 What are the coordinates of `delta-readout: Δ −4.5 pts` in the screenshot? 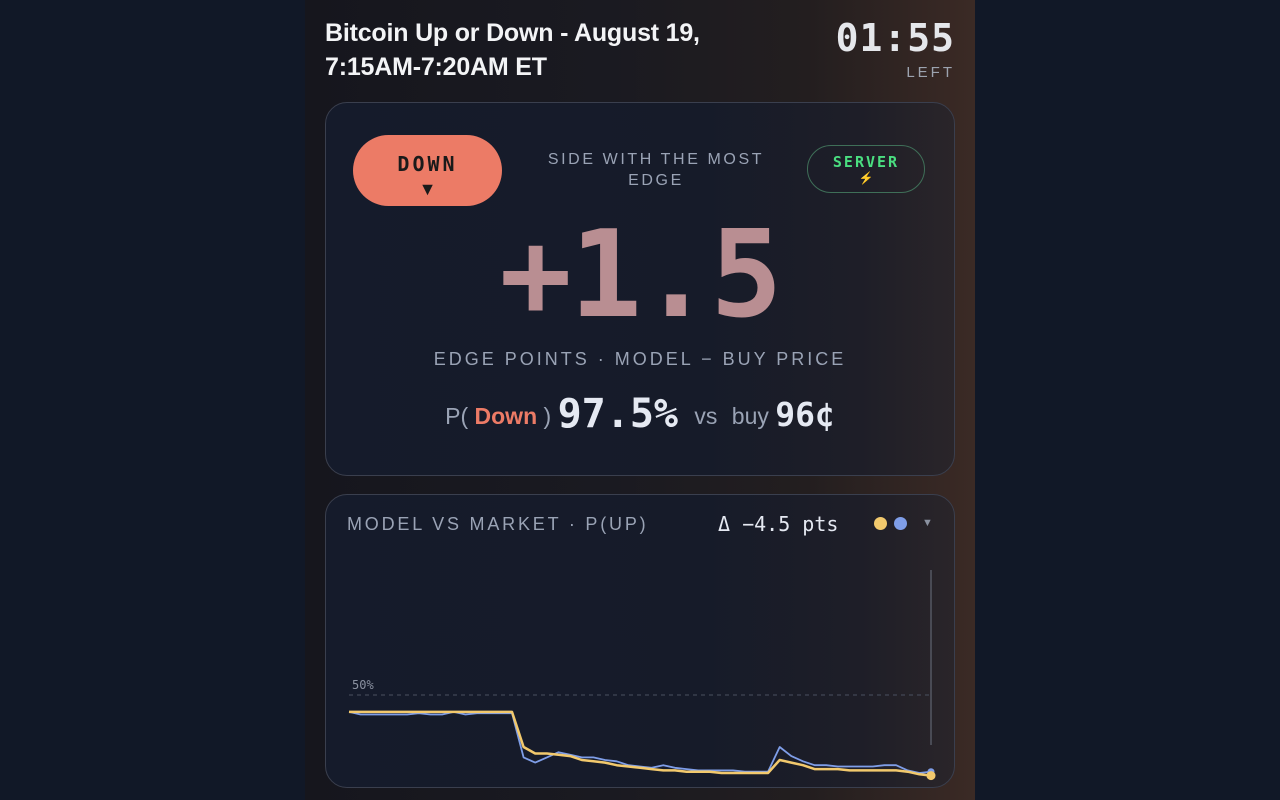 It's located at (778, 524).